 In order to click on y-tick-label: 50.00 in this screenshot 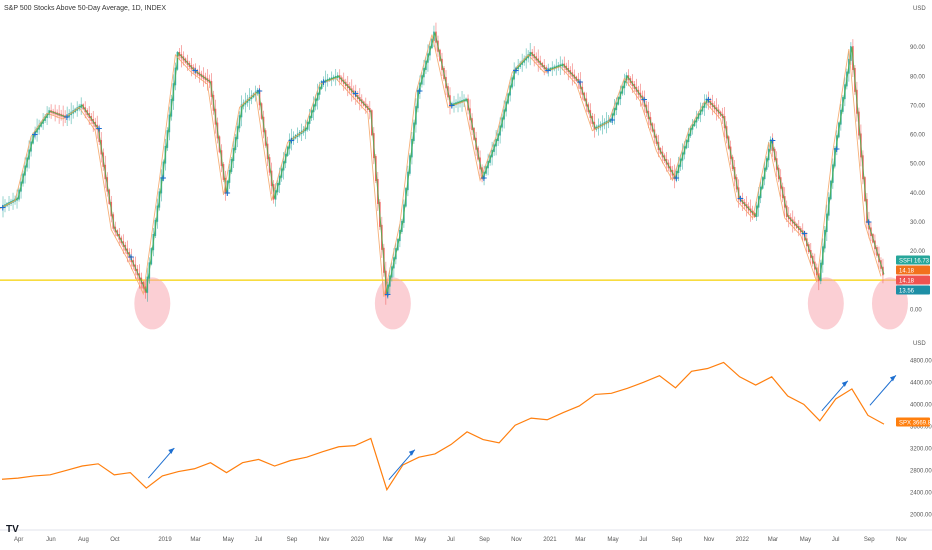, I will do `click(918, 165)`.